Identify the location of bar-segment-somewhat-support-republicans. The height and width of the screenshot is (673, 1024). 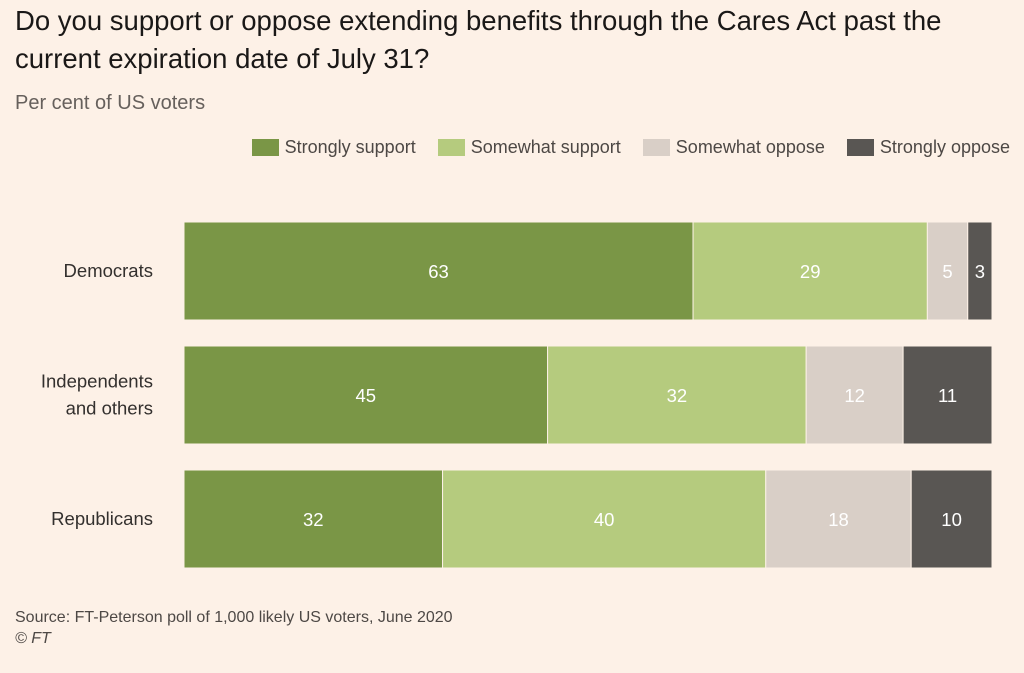
(604, 519).